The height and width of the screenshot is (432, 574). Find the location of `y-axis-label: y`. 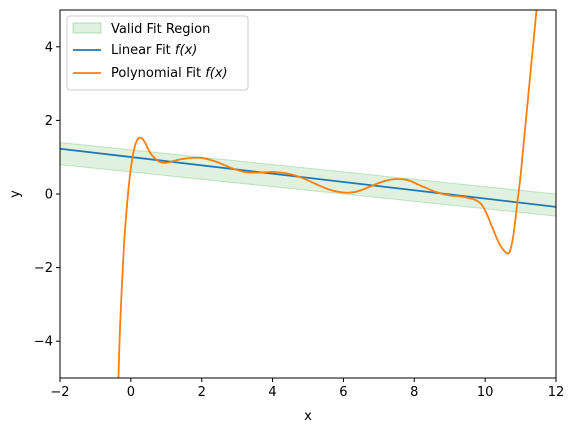

y-axis-label: y is located at coordinates (15, 194).